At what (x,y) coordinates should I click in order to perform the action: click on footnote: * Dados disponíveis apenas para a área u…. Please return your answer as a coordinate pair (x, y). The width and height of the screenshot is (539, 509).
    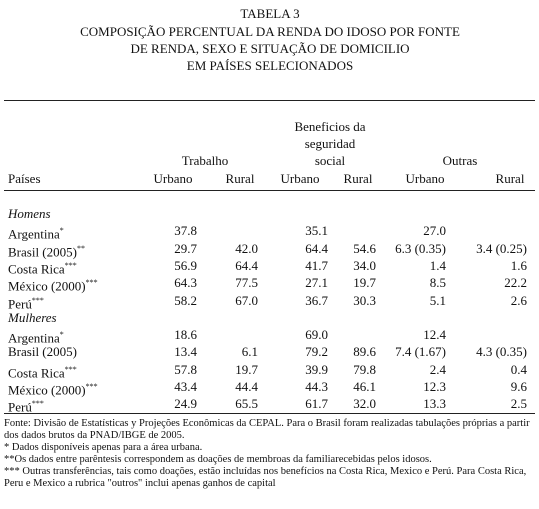
    Looking at the image, I should click on (103, 447).